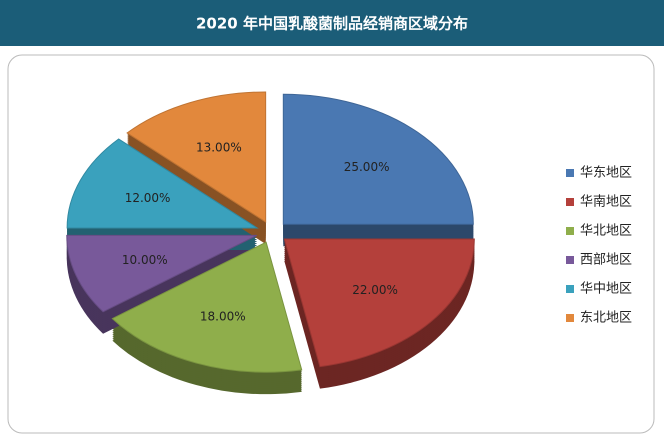  Describe the element at coordinates (606, 231) in the screenshot. I see `legend-label: 华北地区` at that location.